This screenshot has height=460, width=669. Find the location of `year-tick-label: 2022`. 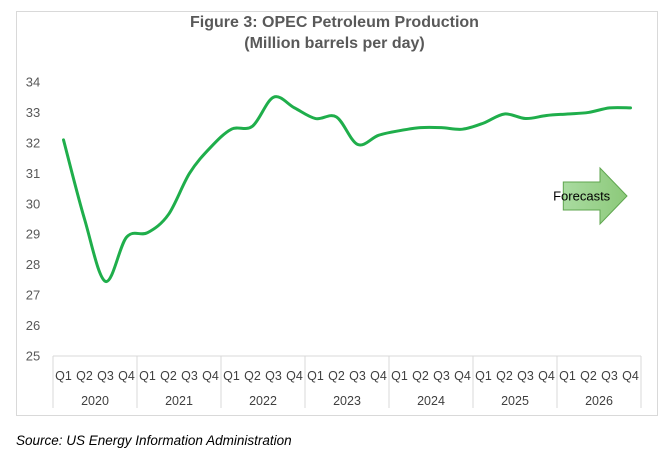

year-tick-label: 2022 is located at coordinates (263, 401).